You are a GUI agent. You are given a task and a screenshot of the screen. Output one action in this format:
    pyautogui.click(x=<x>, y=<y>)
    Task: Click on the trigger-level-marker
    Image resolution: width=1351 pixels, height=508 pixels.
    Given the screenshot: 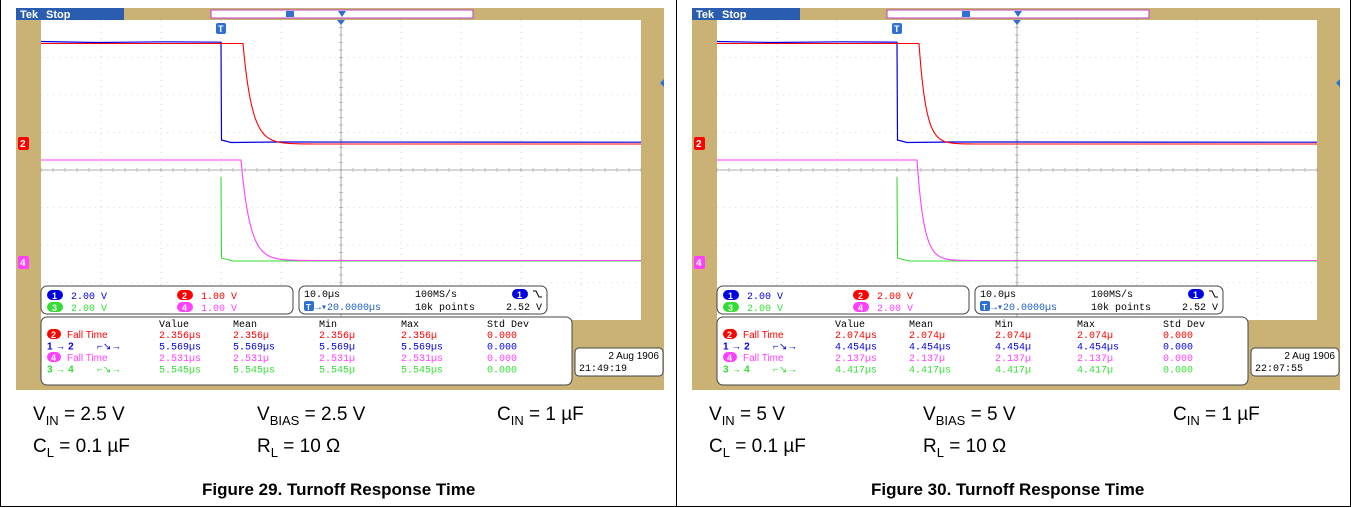 What is the action you would take?
    pyautogui.click(x=662, y=83)
    